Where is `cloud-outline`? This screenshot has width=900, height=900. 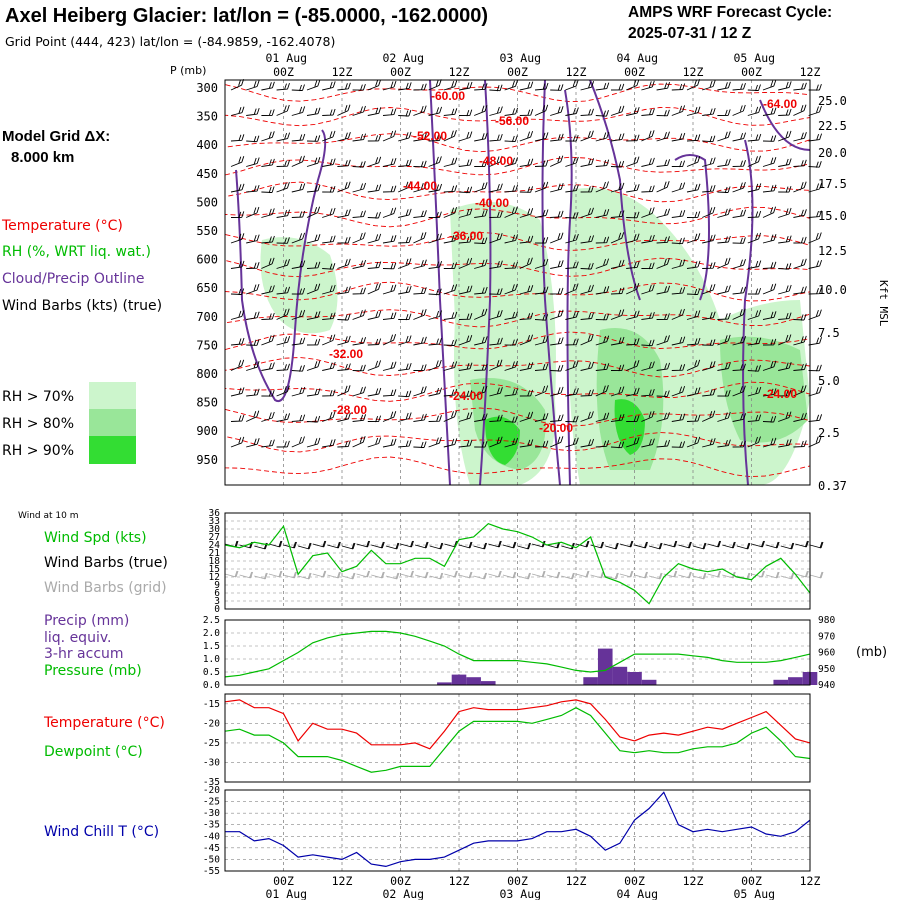
cloud-outline is located at coordinates (615, 190).